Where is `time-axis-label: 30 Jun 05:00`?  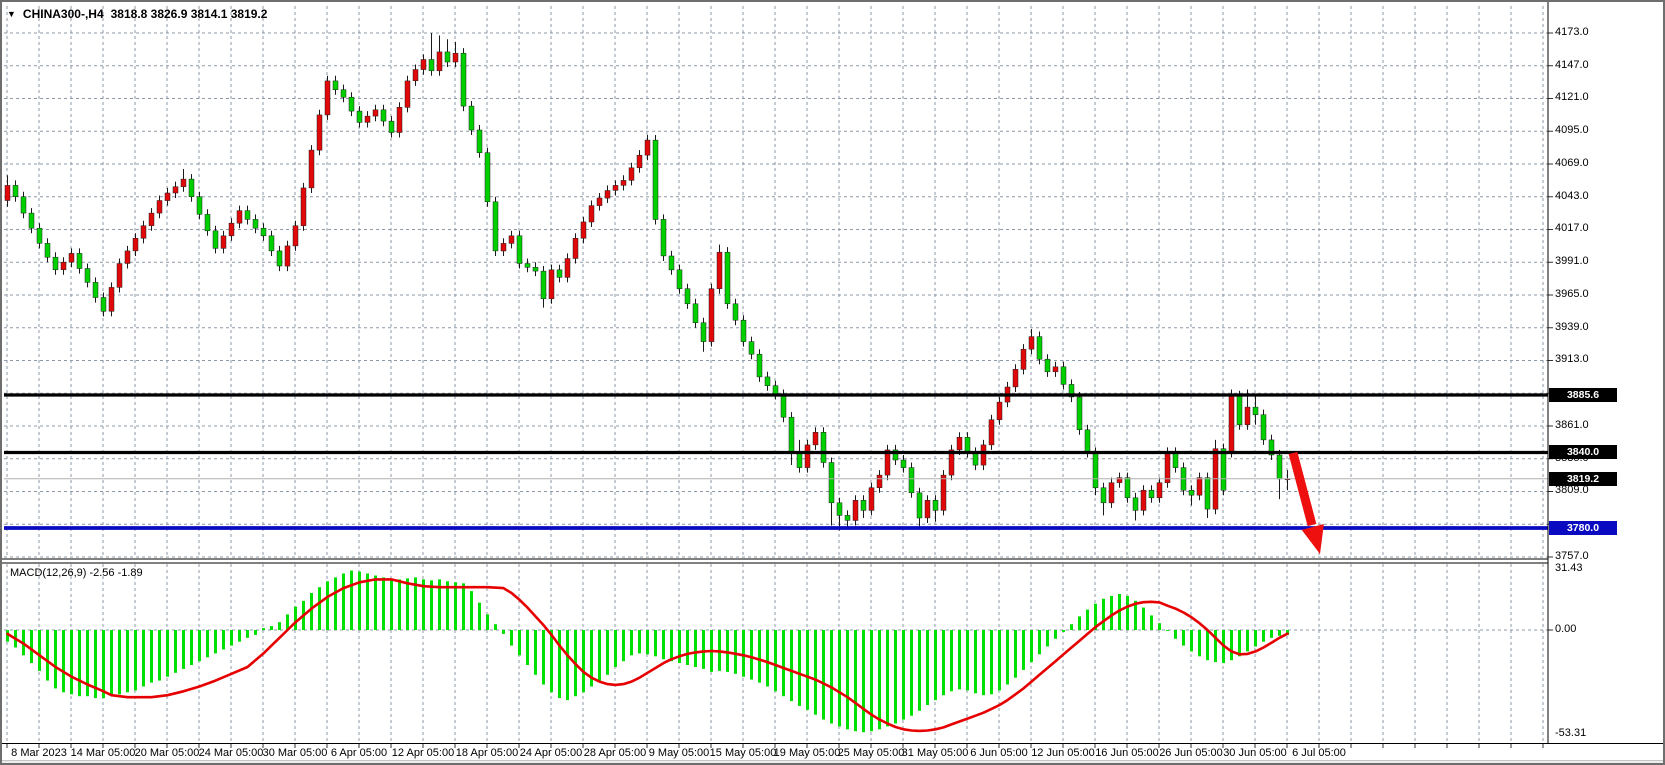
time-axis-label: 30 Jun 05:00 is located at coordinates (1255, 753).